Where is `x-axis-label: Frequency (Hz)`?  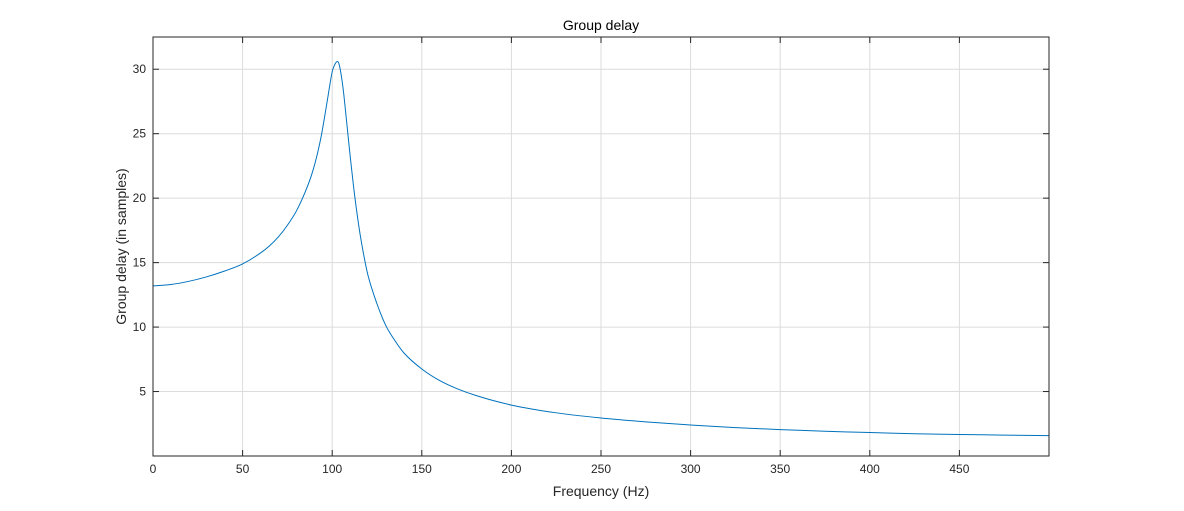
x-axis-label: Frequency (Hz) is located at coordinates (601, 491).